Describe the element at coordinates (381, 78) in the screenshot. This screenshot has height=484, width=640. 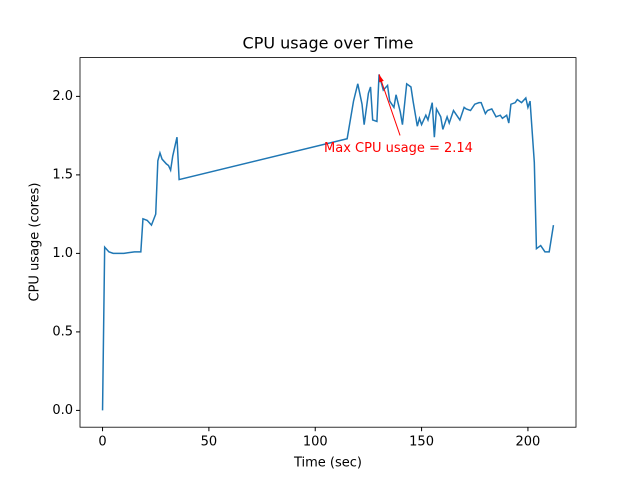
I see `annotation-arrowhead` at that location.